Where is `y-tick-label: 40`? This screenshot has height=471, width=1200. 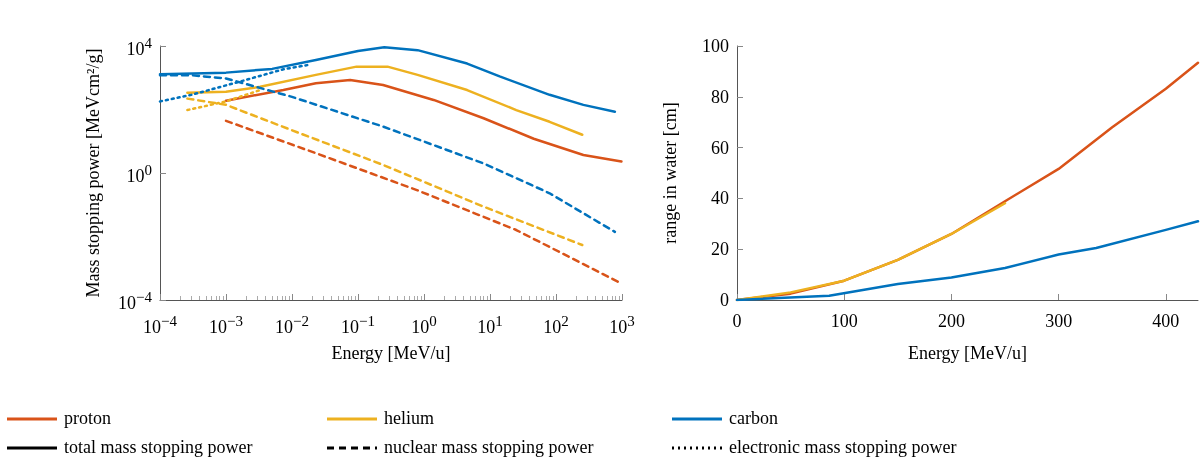 y-tick-label: 40 is located at coordinates (720, 198).